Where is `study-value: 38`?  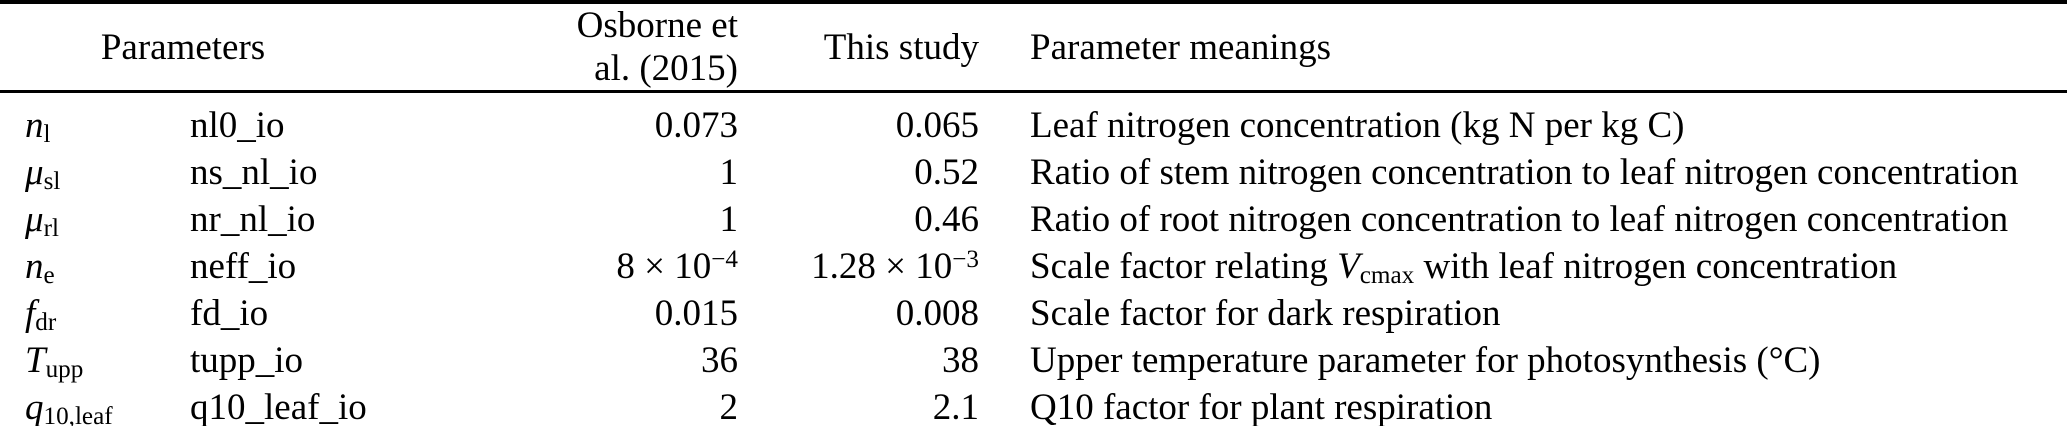 study-value: 38 is located at coordinates (960, 360).